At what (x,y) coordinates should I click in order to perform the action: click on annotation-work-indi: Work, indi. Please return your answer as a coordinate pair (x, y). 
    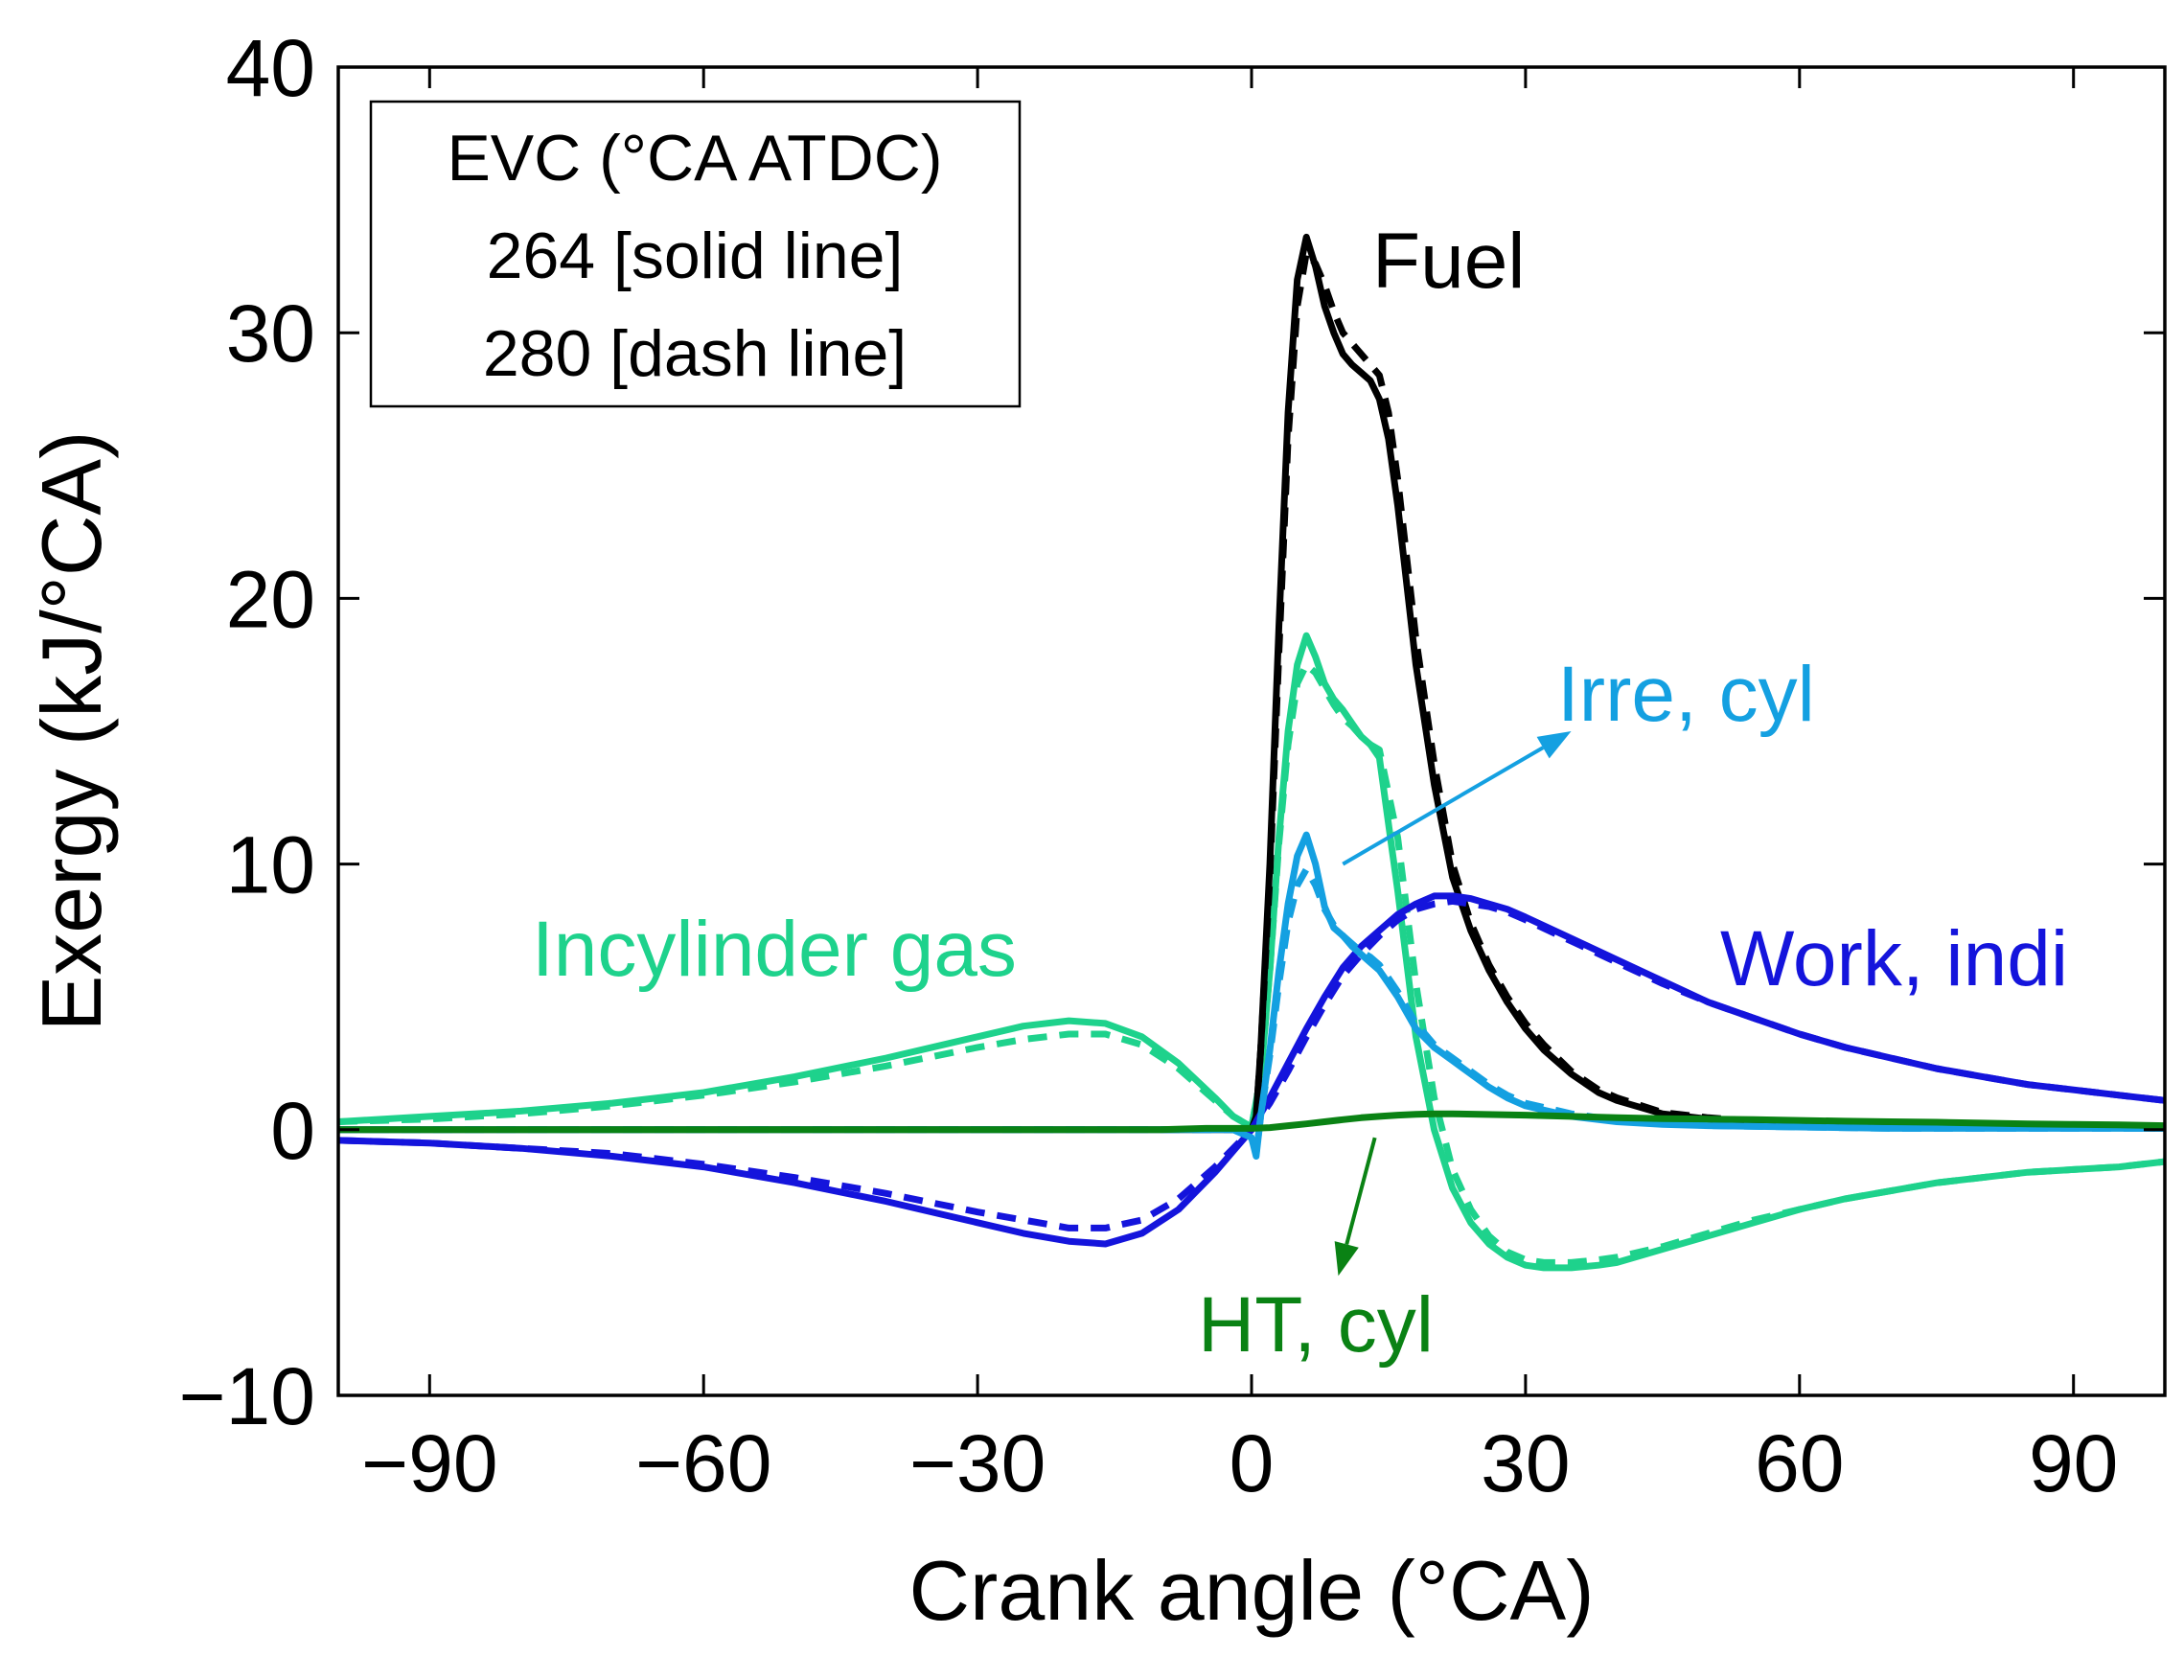
    Looking at the image, I should click on (1894, 958).